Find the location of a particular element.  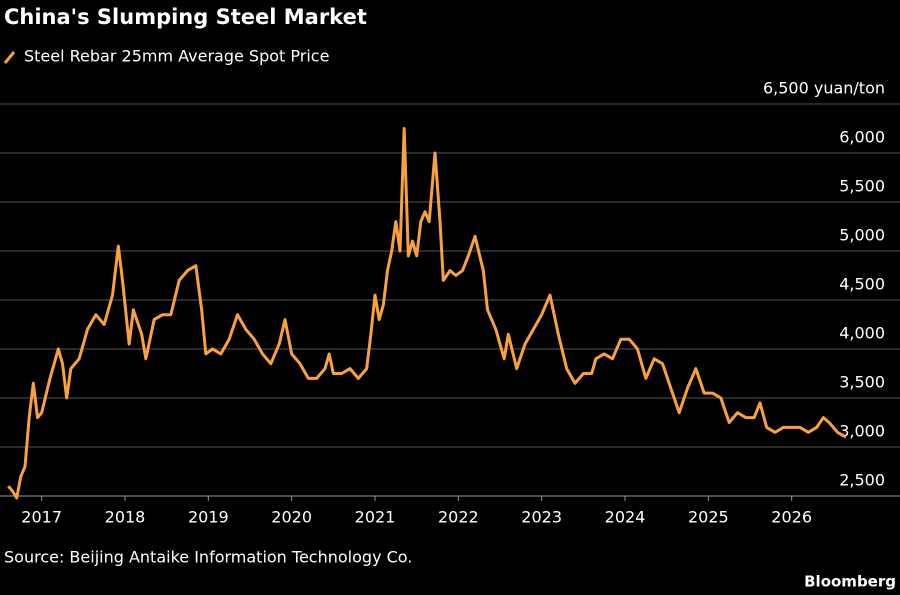

y-tick-label: 6,500 yuan/ton is located at coordinates (824, 88).